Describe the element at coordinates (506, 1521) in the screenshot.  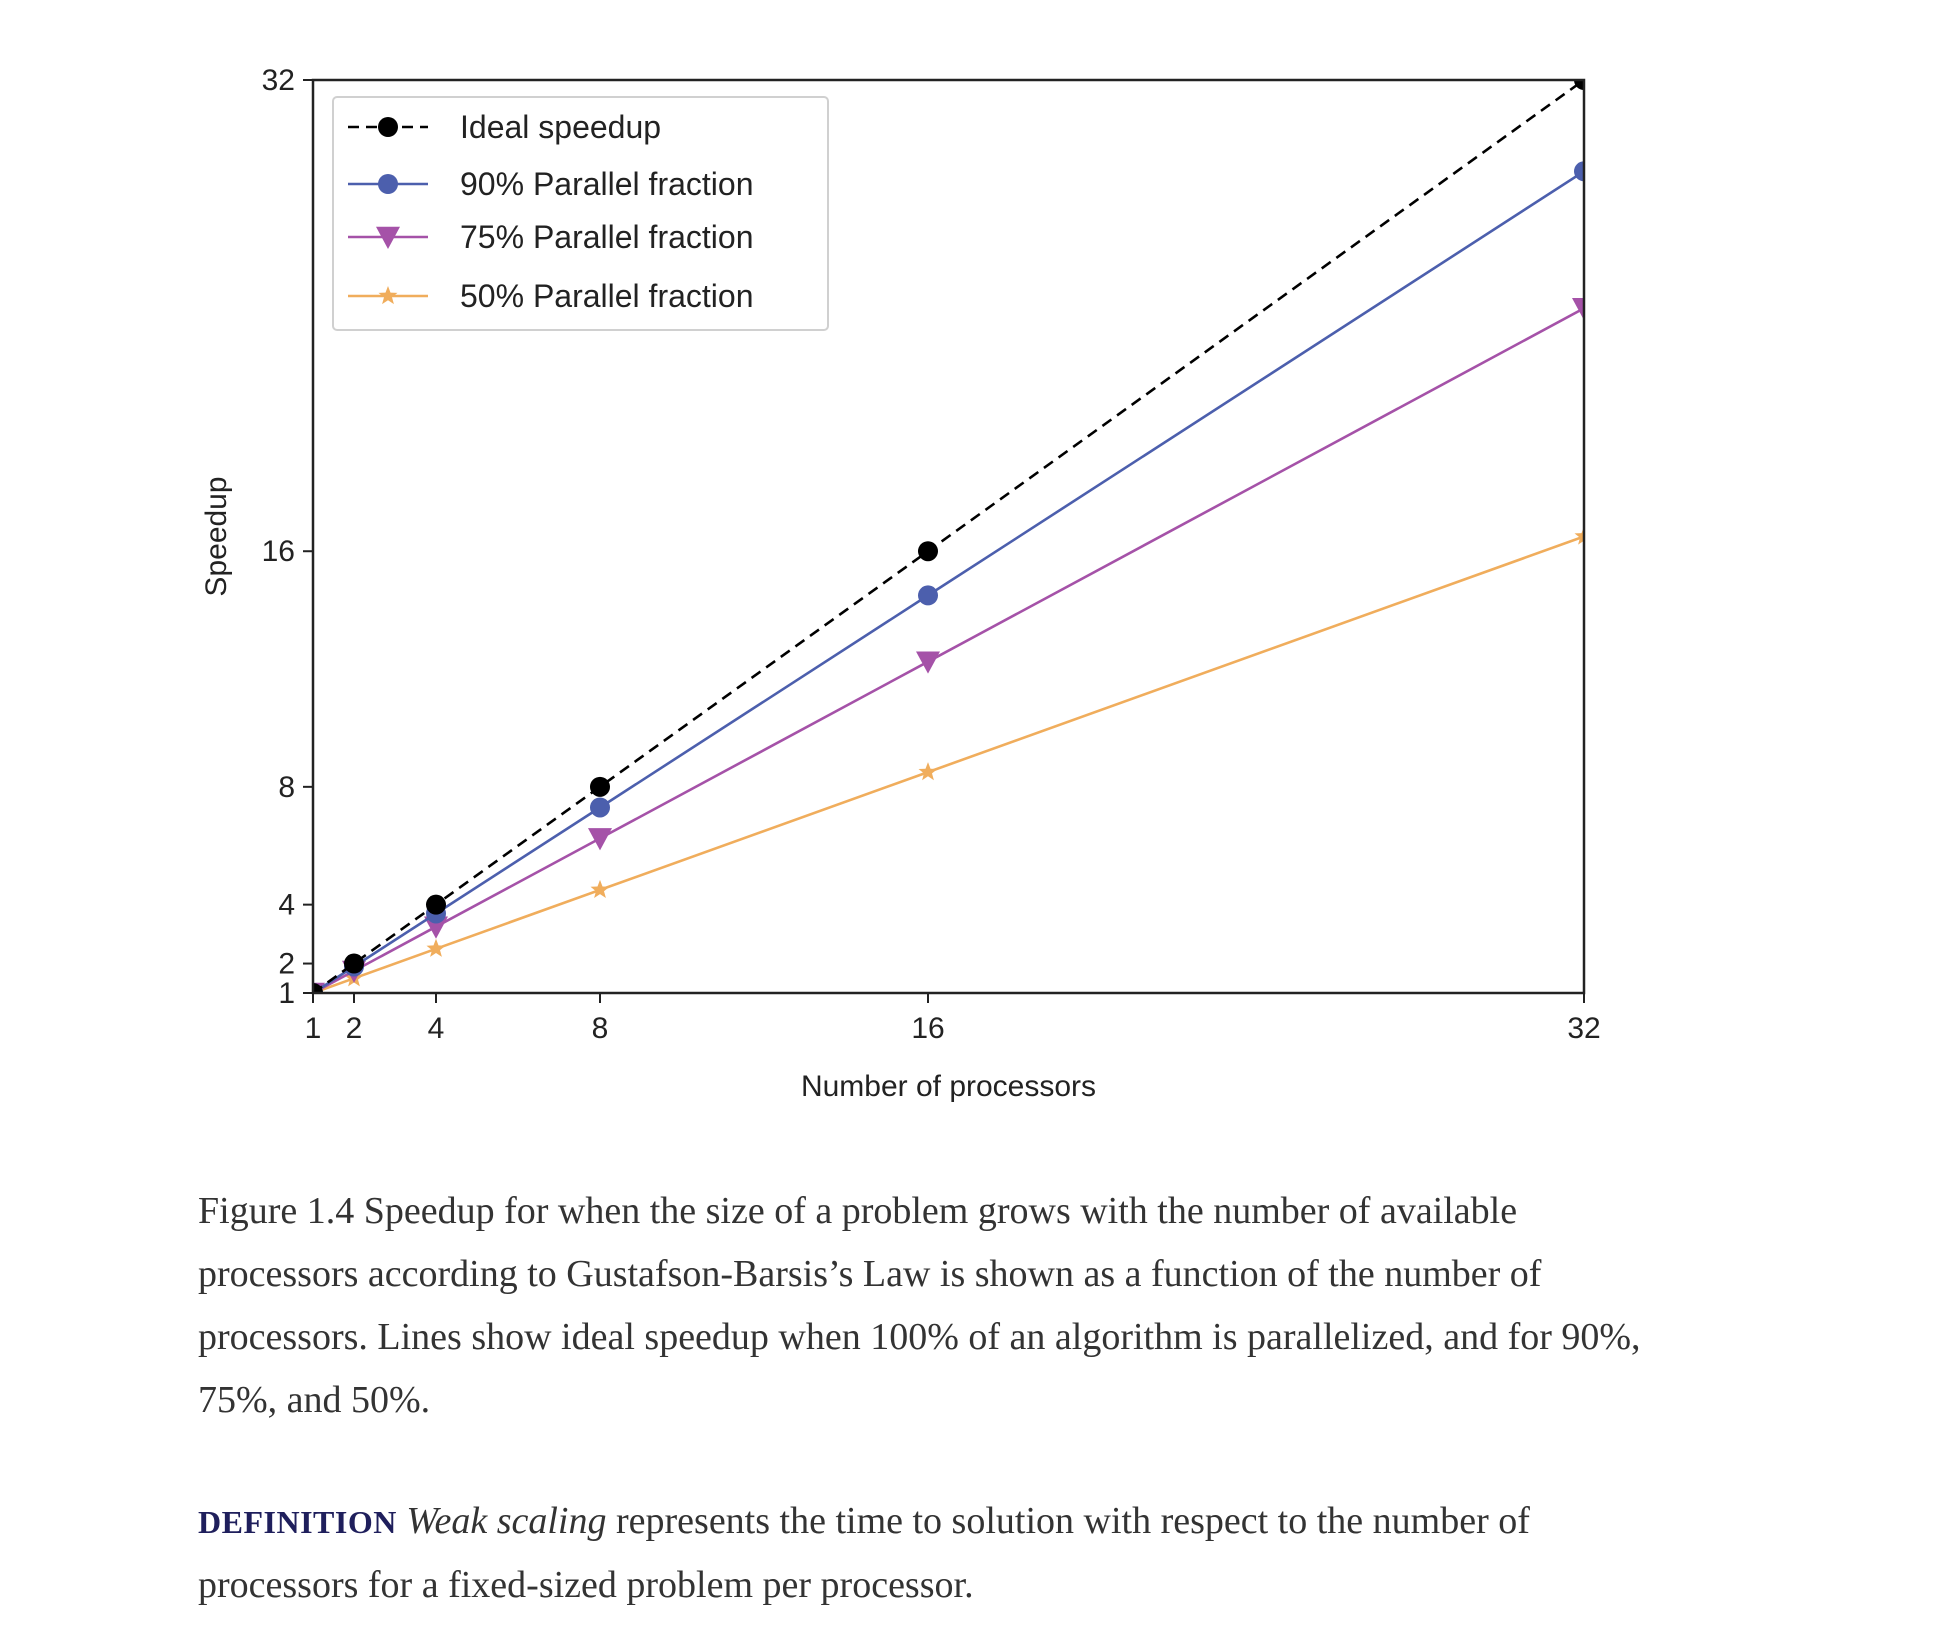
I see `definition-term: Weak scaling` at that location.